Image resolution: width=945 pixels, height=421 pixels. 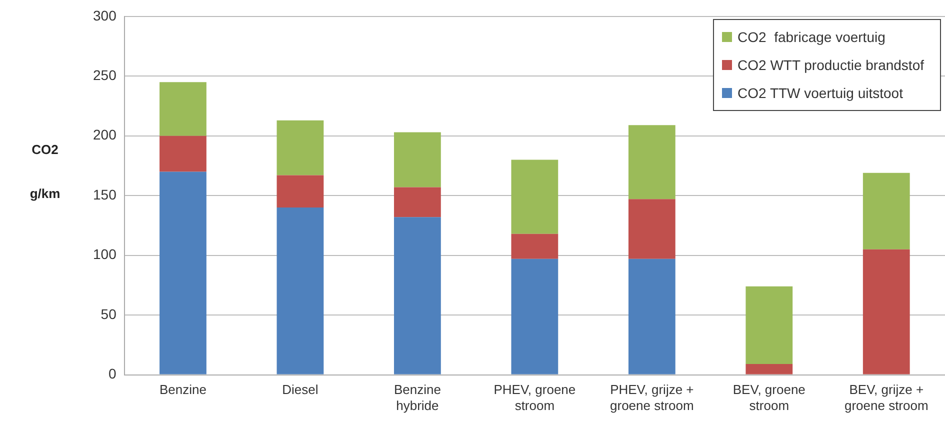 What do you see at coordinates (831, 65) in the screenshot?
I see `legend-label: CO2 WTT productie brandstof` at bounding box center [831, 65].